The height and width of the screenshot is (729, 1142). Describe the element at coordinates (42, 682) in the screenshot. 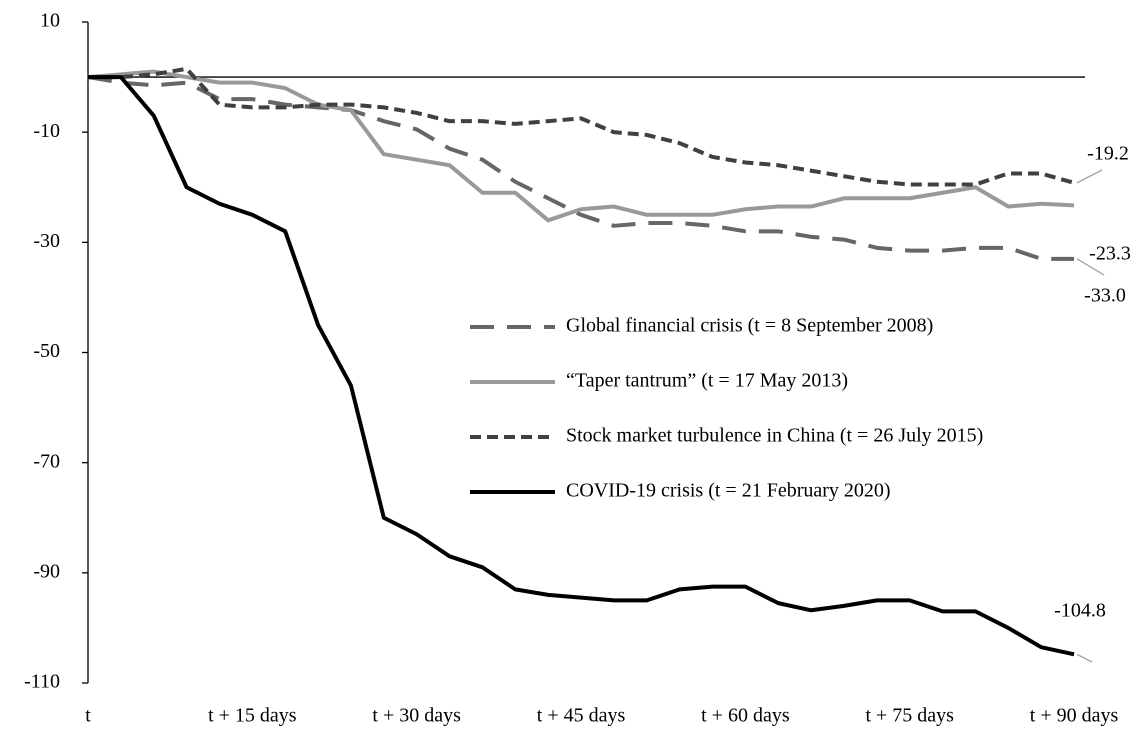

I see `y-tick-label: -110` at that location.